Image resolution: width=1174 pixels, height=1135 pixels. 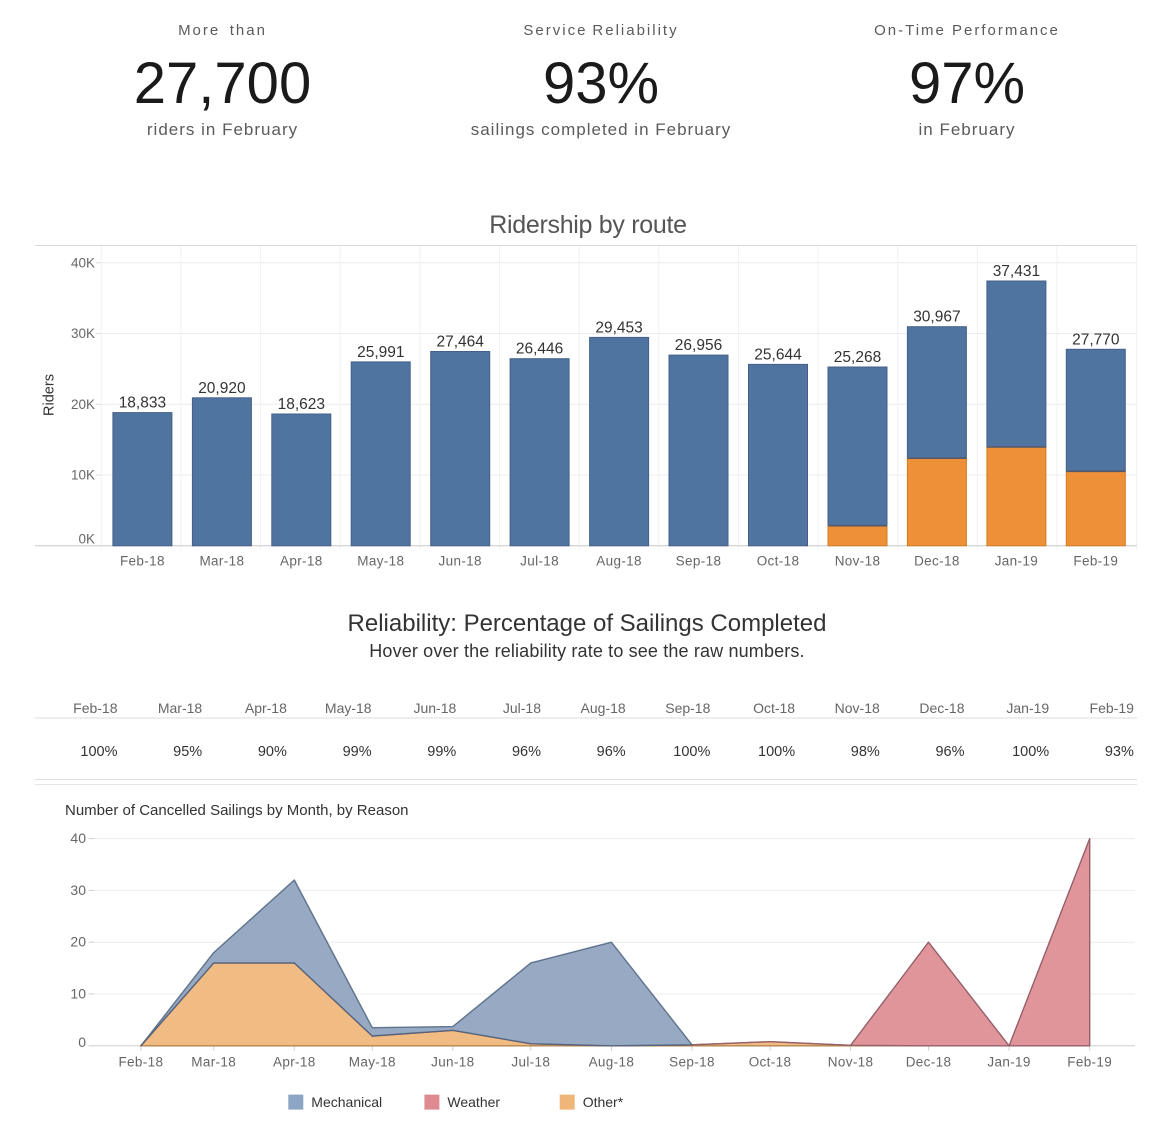 I want to click on svg-text: 20,920, so click(x=222, y=388).